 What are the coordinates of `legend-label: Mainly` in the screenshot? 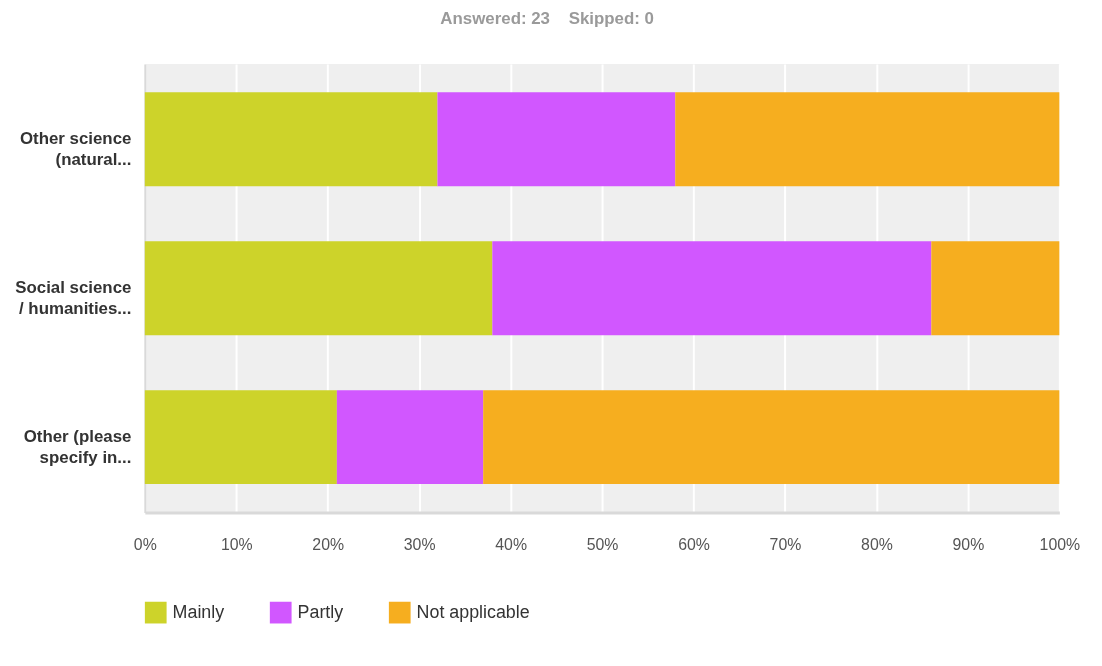 It's located at (198, 611).